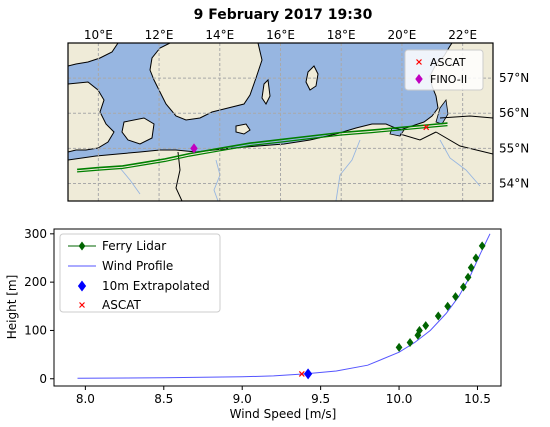  I want to click on map-lon-label: 16°E, so click(280, 35).